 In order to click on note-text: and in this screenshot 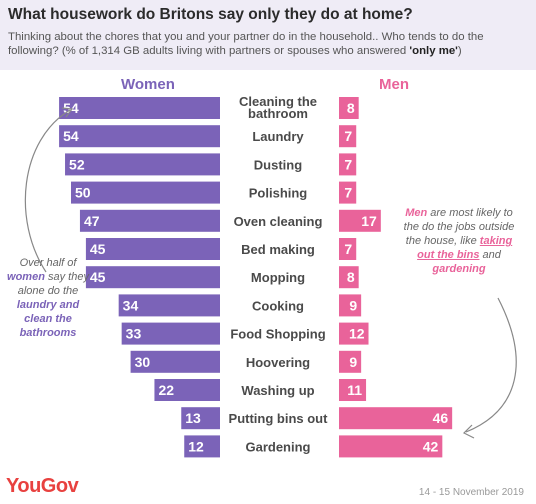, I will do `click(490, 255)`.